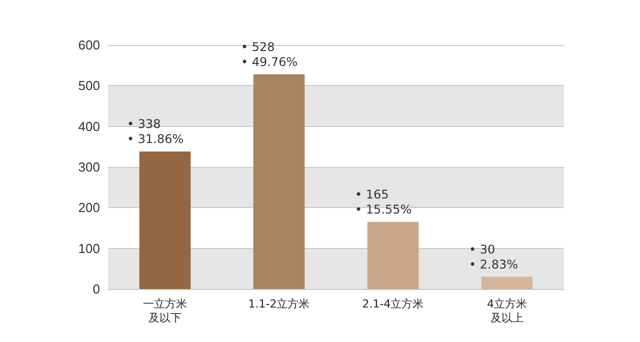  What do you see at coordinates (89, 126) in the screenshot?
I see `y-tick-label: 400` at bounding box center [89, 126].